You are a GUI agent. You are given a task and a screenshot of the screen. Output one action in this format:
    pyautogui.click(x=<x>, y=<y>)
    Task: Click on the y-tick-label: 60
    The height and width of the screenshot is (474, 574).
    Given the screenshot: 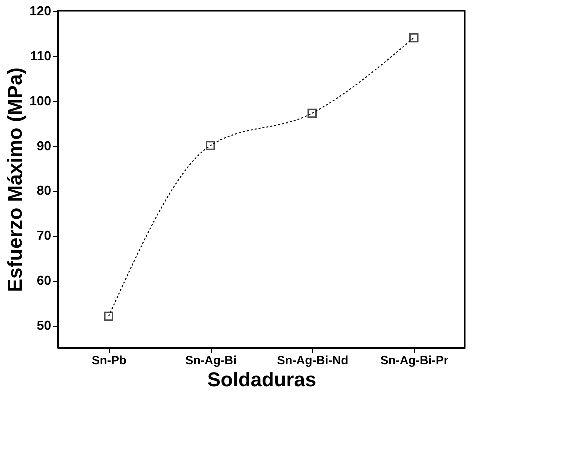 What is the action you would take?
    pyautogui.click(x=44, y=280)
    